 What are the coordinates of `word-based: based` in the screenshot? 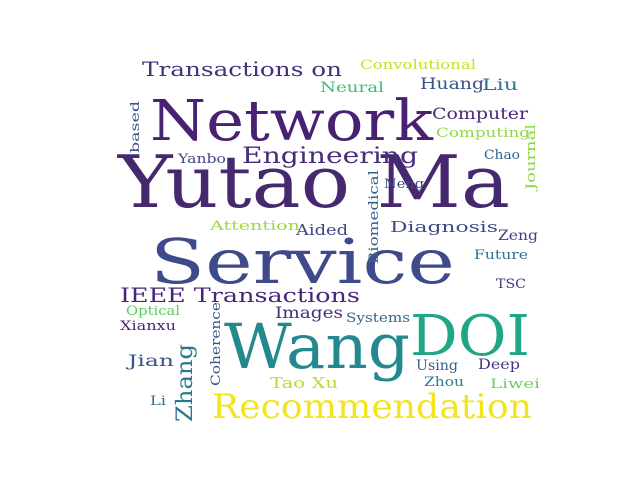 It's located at (135, 127).